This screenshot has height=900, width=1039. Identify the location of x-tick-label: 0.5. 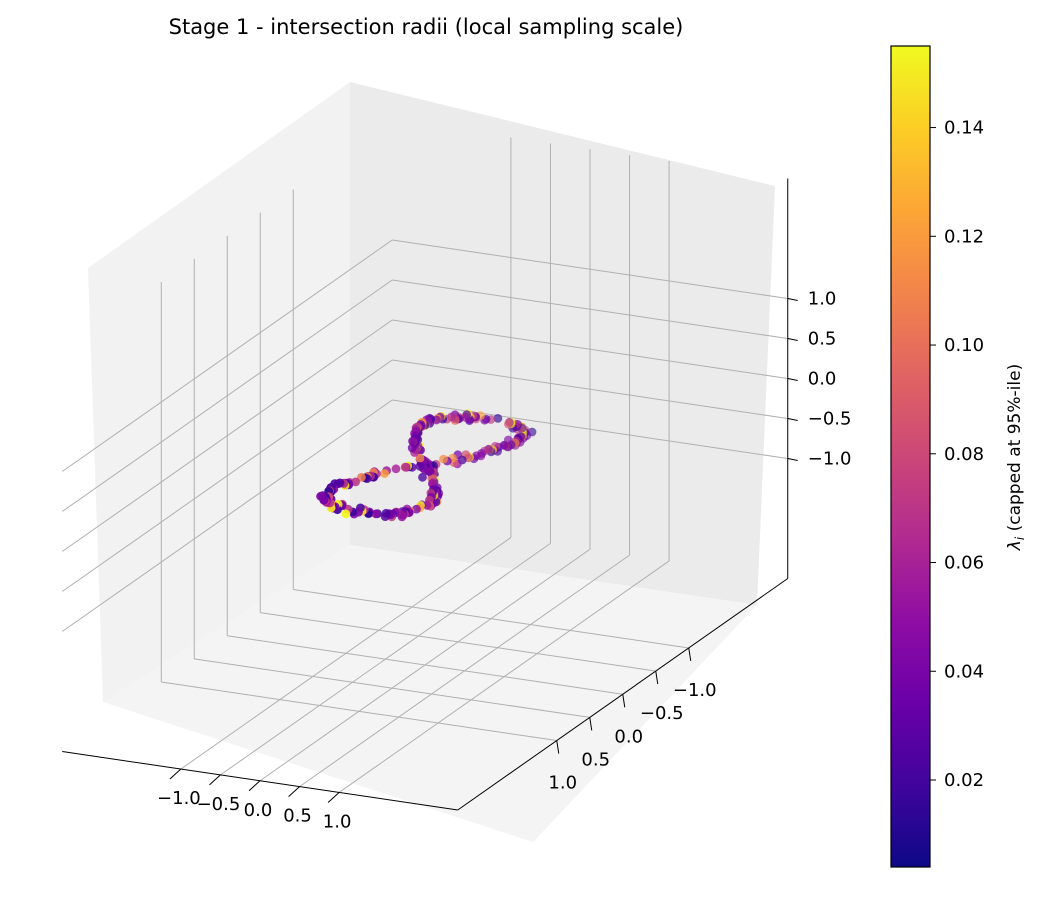
(595, 759).